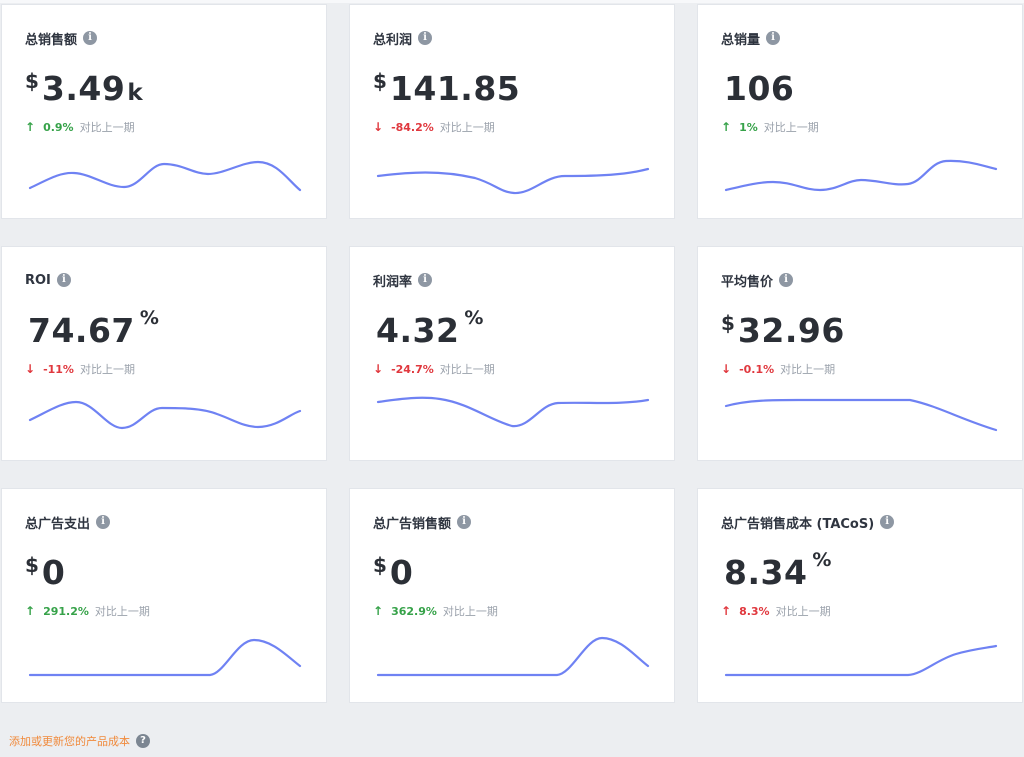 The image size is (1024, 757). I want to click on metric-title-text: 总广告销售成本 (TACoS), so click(798, 524).